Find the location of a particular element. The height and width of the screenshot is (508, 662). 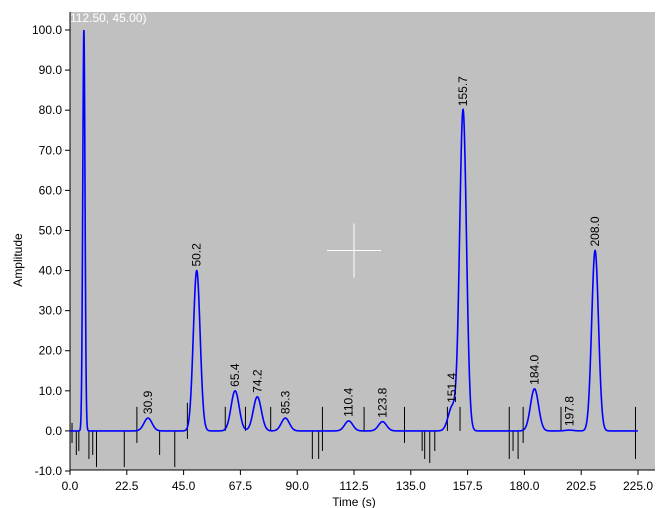

x-tick-label: 157.5 is located at coordinates (468, 486).